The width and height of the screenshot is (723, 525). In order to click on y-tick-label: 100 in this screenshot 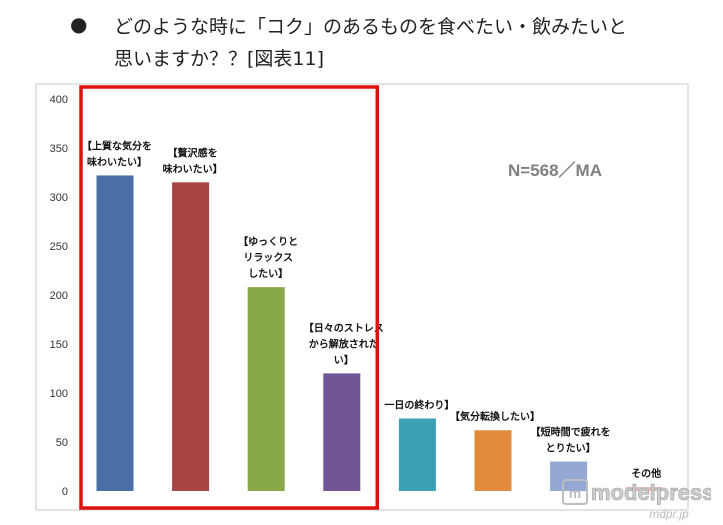, I will do `click(59, 394)`.